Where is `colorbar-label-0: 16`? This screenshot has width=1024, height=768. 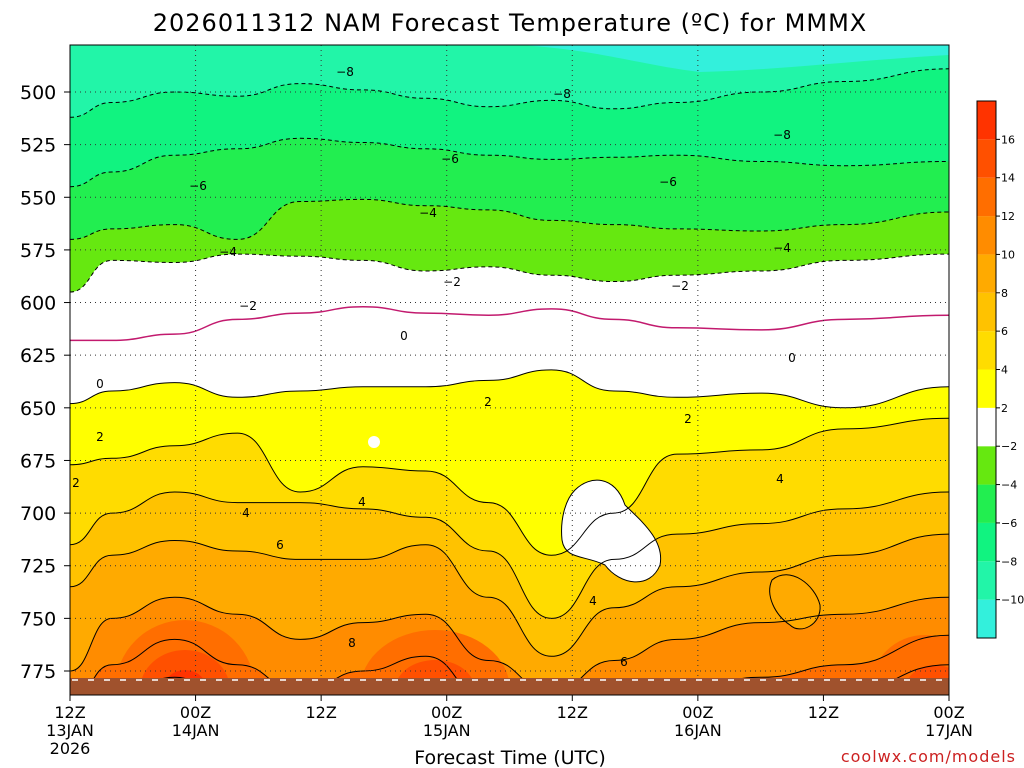
colorbar-label-0: 16 is located at coordinates (1008, 139).